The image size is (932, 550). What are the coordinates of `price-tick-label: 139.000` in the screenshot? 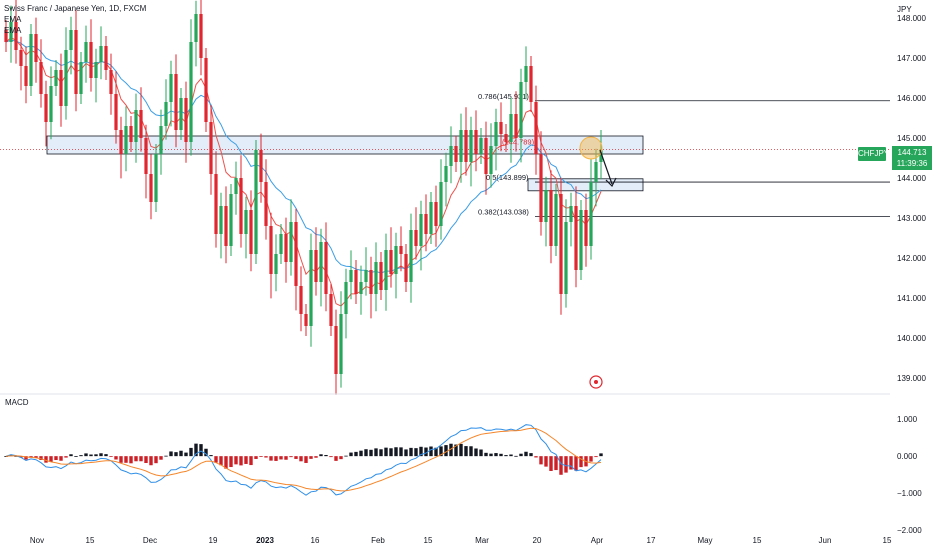 It's located at (911, 378).